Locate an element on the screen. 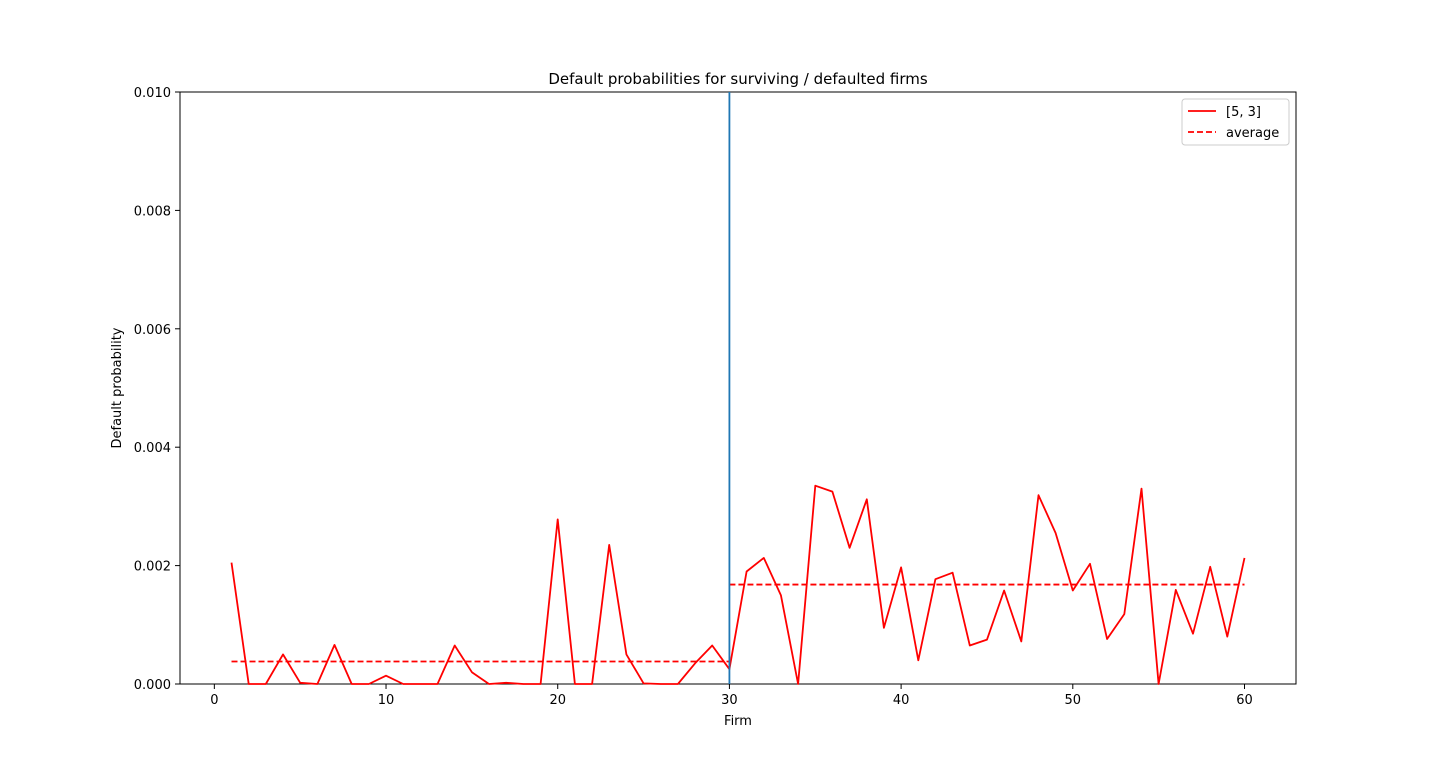 Image resolution: width=1440 pixels, height=769 pixels. legend: [5, 3] average is located at coordinates (1235, 122).